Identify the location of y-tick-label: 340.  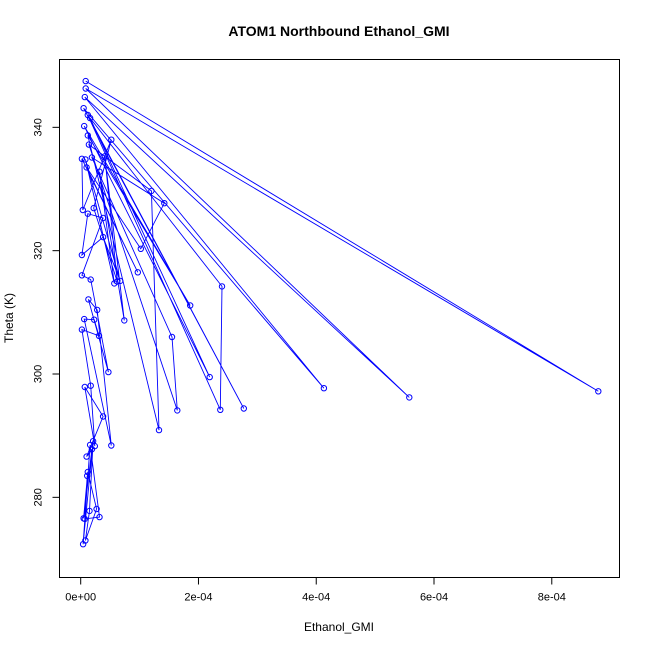
(39, 127).